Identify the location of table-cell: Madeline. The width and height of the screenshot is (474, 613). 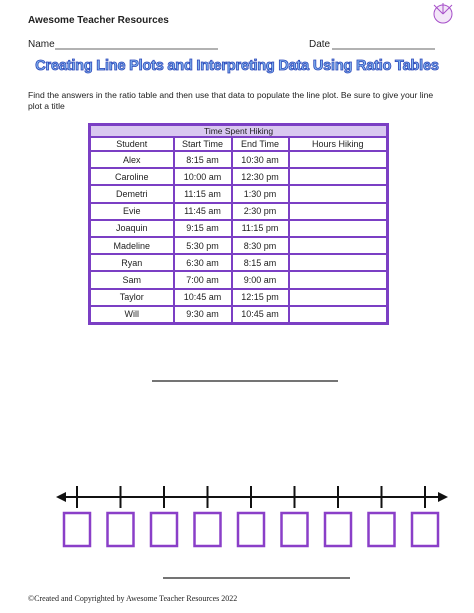
(131, 245).